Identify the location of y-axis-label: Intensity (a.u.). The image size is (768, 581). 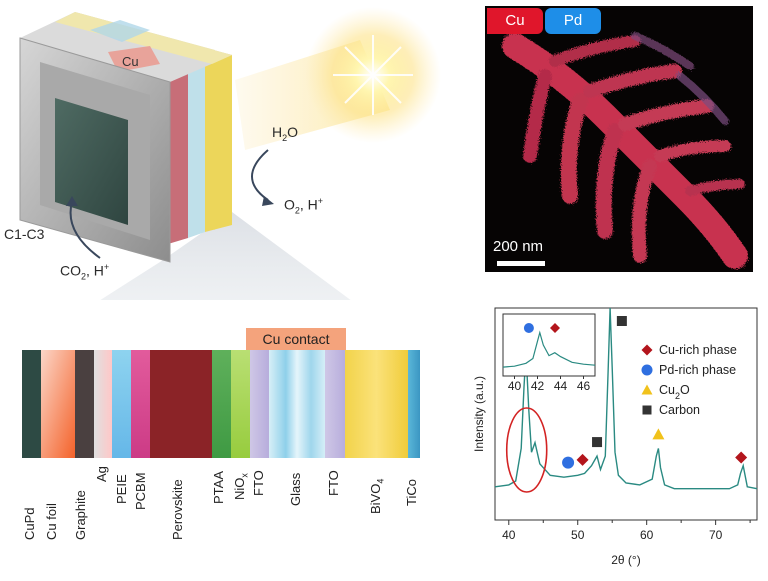
(479, 414).